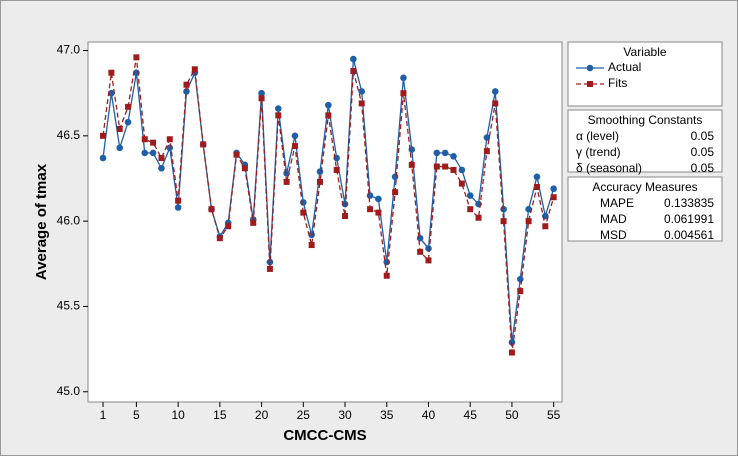 The height and width of the screenshot is (456, 738). What do you see at coordinates (69, 220) in the screenshot?
I see `y-tick-label: 46.0` at bounding box center [69, 220].